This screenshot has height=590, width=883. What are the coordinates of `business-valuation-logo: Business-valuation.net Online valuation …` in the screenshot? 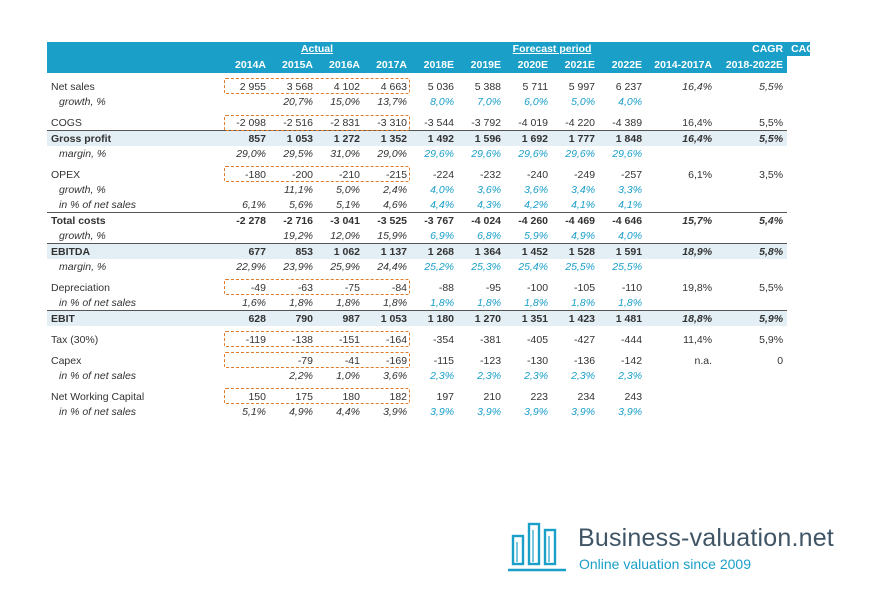 It's located at (688, 548).